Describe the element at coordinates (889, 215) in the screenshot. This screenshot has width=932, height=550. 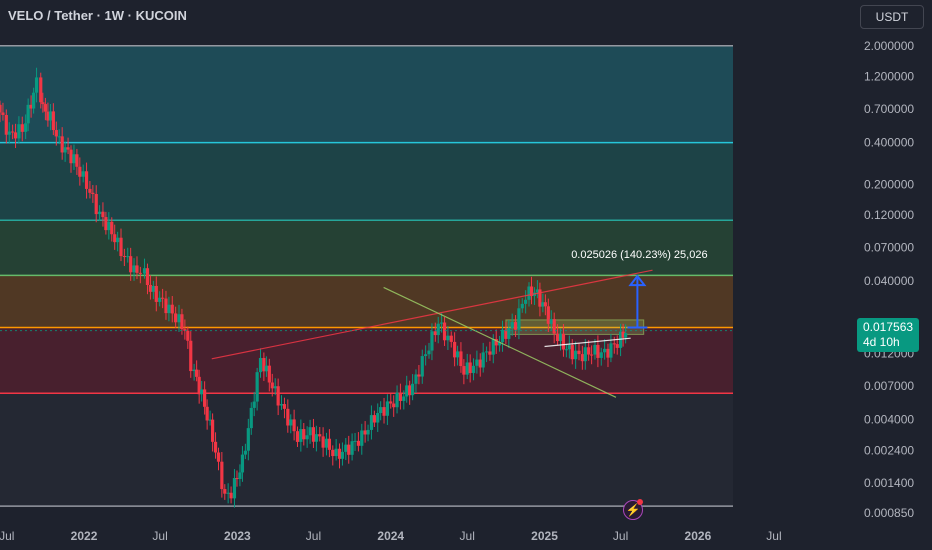
I see `y-tick-label: 0.120000` at that location.